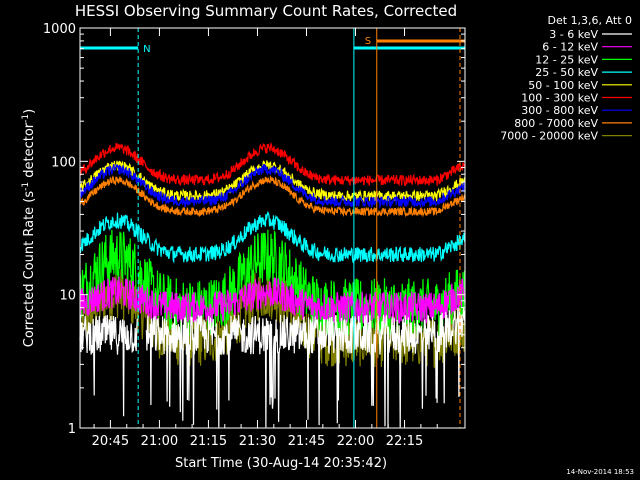  I want to click on legend-label-7000-20000-kev: 7000 - 20000 keV, so click(549, 136).